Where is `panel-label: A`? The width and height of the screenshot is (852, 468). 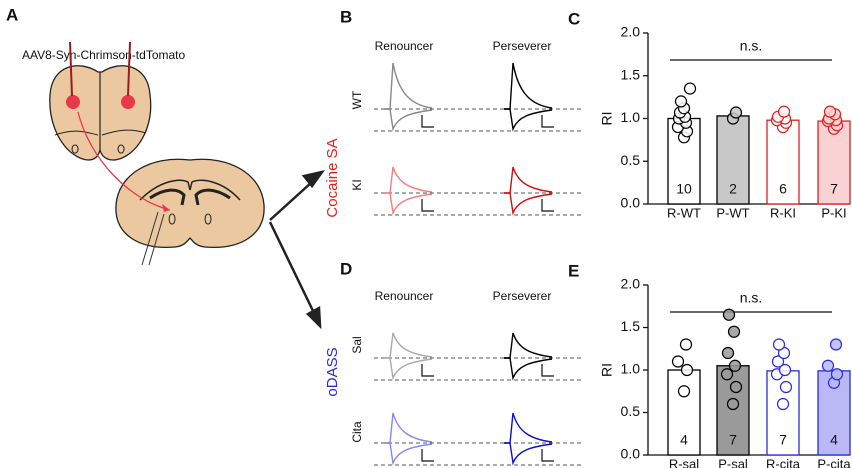 panel-label: A is located at coordinates (12, 14).